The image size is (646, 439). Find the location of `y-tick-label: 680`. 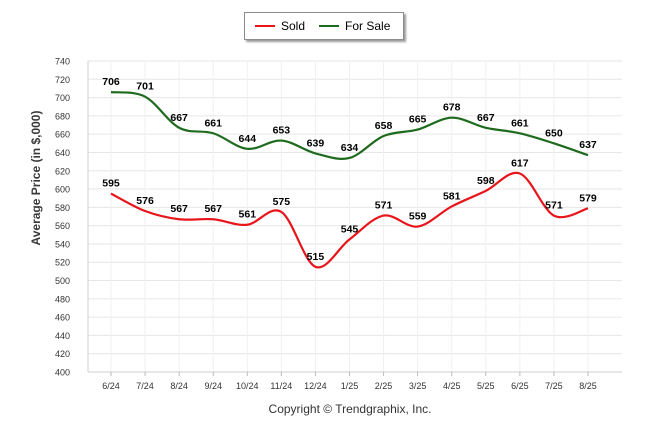

y-tick-label: 680 is located at coordinates (62, 116).